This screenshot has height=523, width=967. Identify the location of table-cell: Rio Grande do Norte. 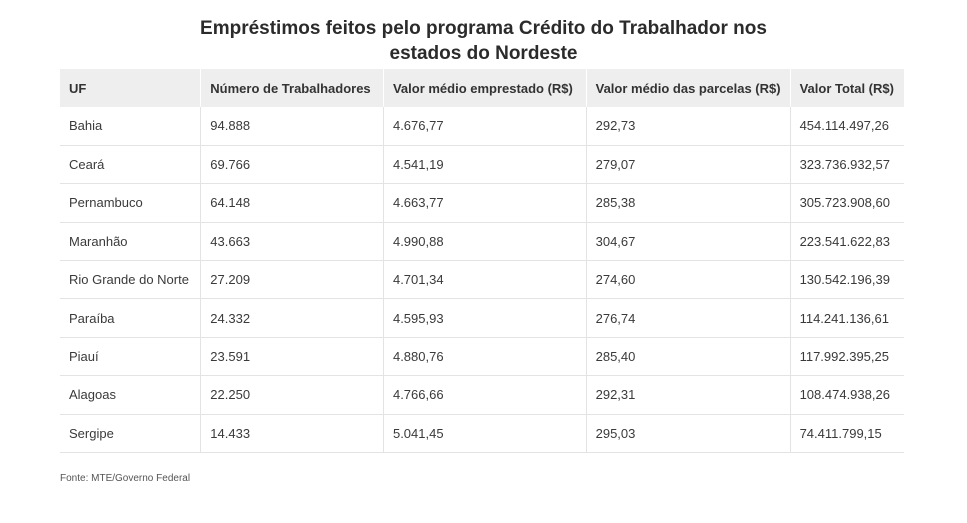
(131, 279).